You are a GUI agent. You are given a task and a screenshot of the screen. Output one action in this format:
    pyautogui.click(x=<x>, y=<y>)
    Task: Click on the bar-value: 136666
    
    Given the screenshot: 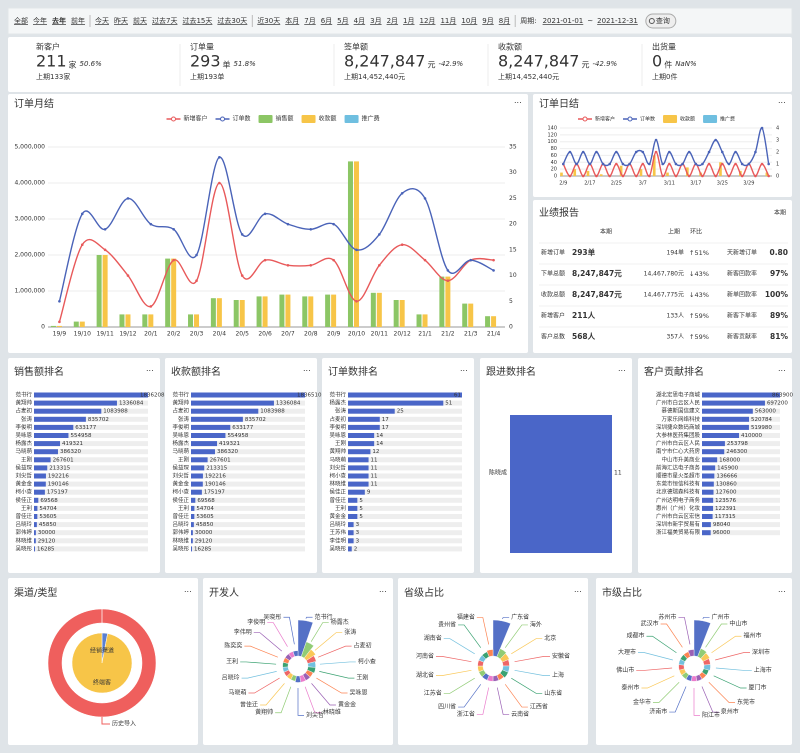 What is the action you would take?
    pyautogui.click(x=726, y=477)
    